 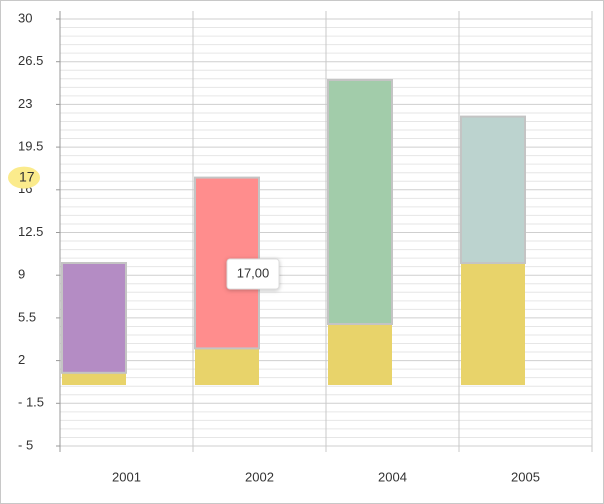 What do you see at coordinates (31, 402) in the screenshot?
I see `y-tick-label: - 1.5` at bounding box center [31, 402].